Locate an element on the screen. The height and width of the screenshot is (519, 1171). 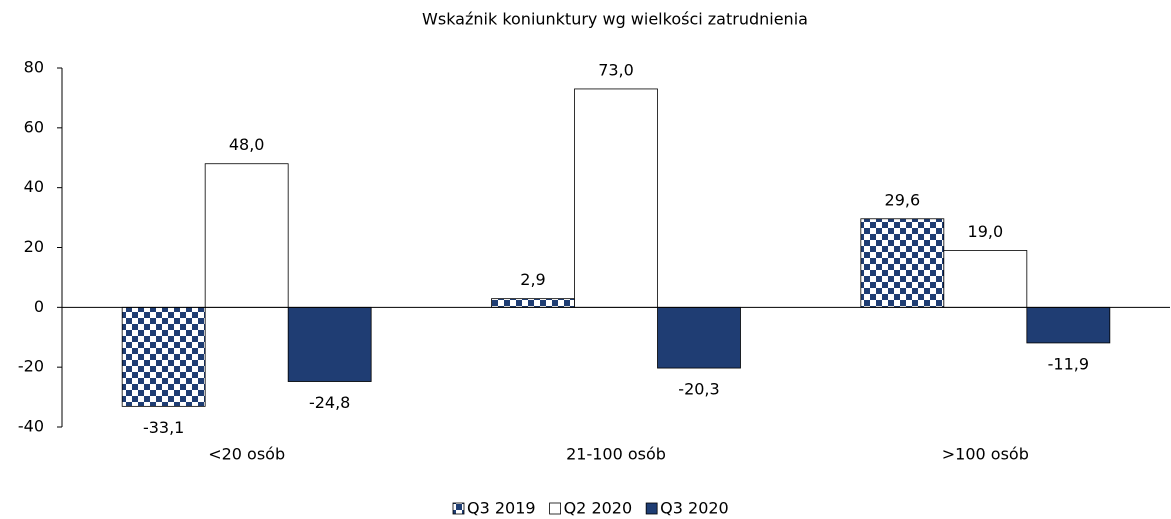
data-label: 48,0 is located at coordinates (247, 144).